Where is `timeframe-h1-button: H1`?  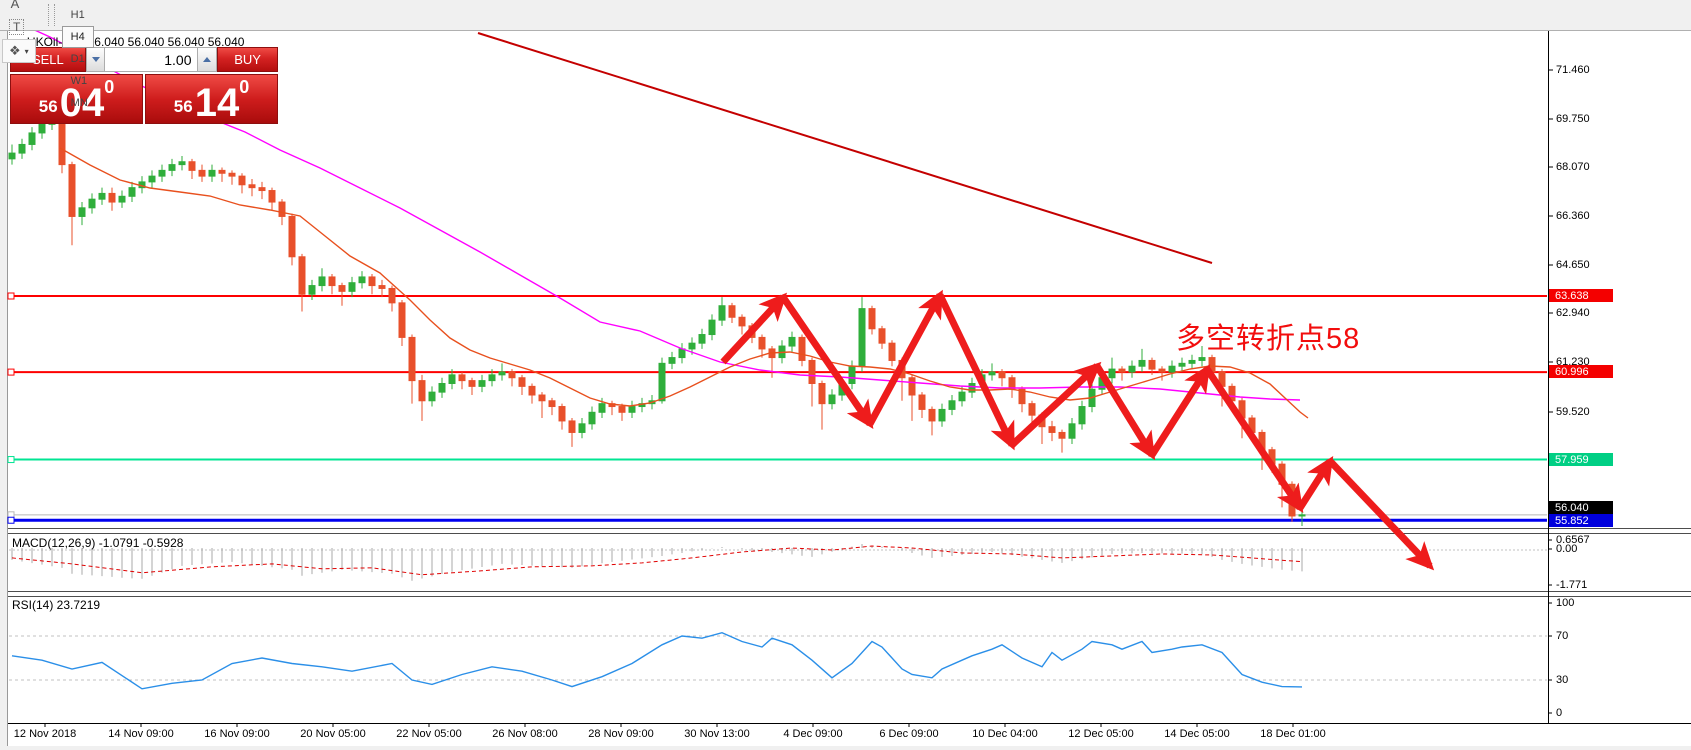 timeframe-h1-button: H1 is located at coordinates (78, 15).